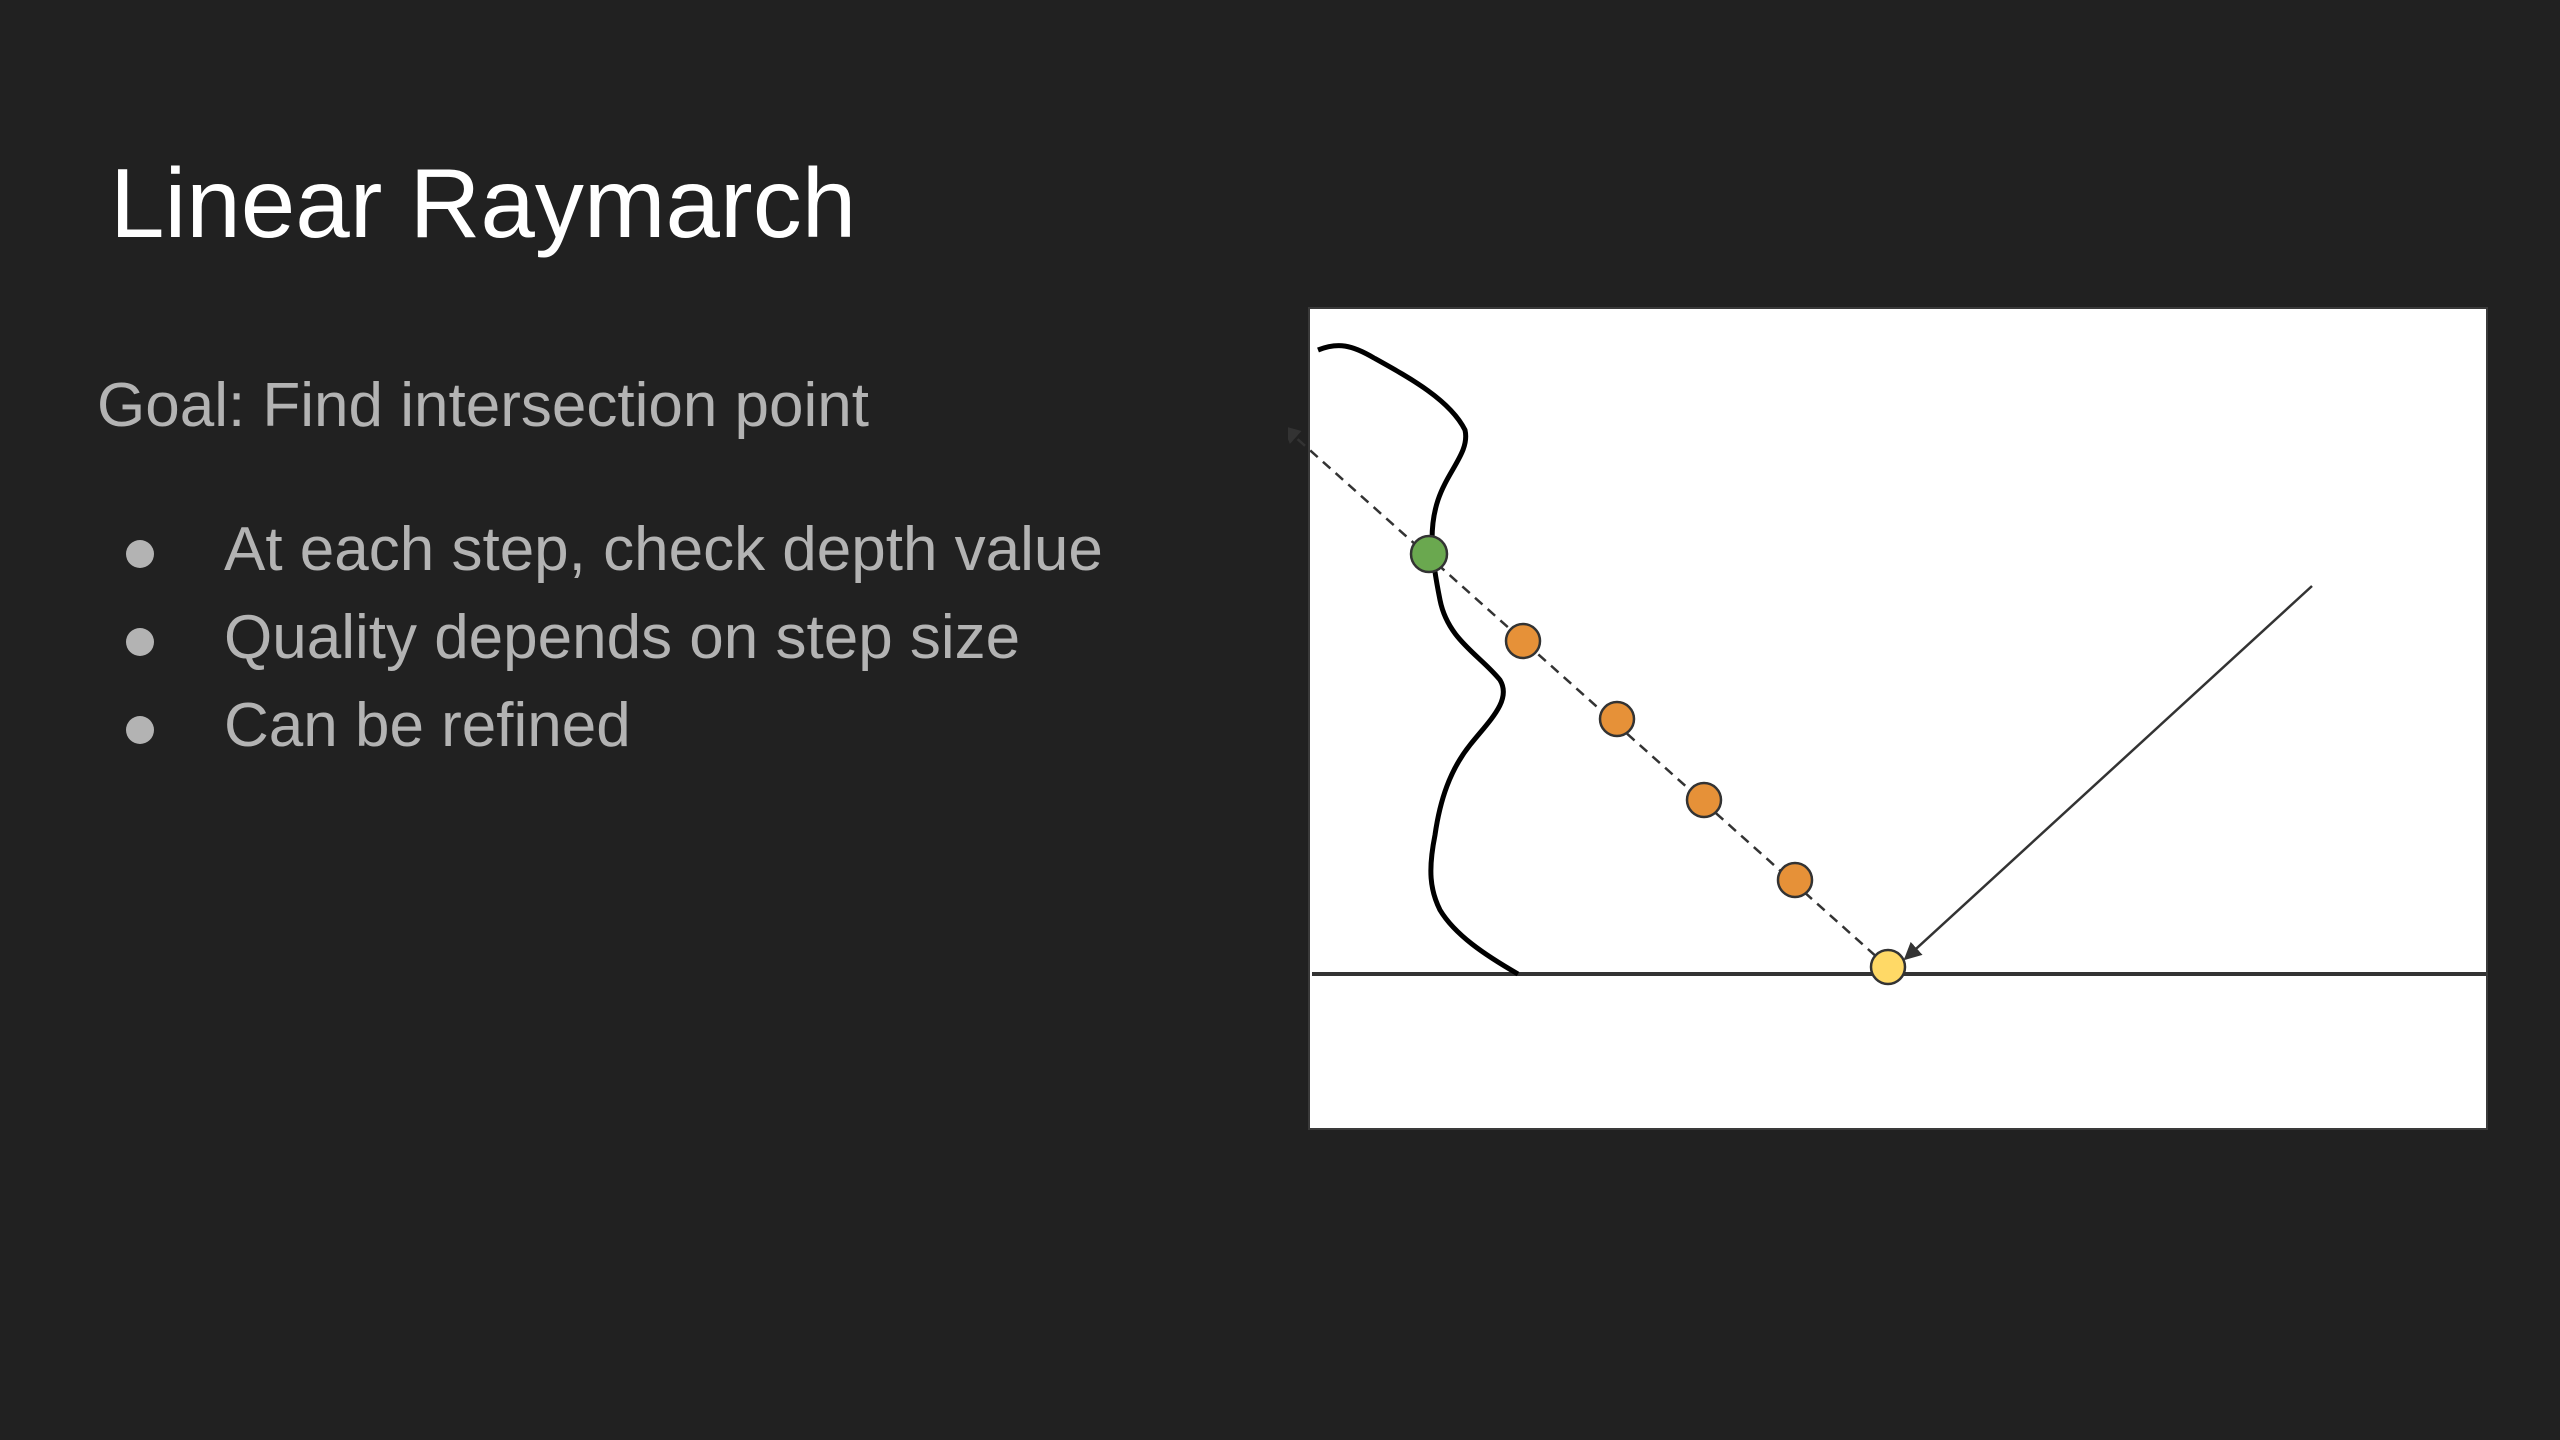 This screenshot has height=1440, width=2560. Describe the element at coordinates (622, 637) in the screenshot. I see `bullet-text: Quality depends on step size` at that location.